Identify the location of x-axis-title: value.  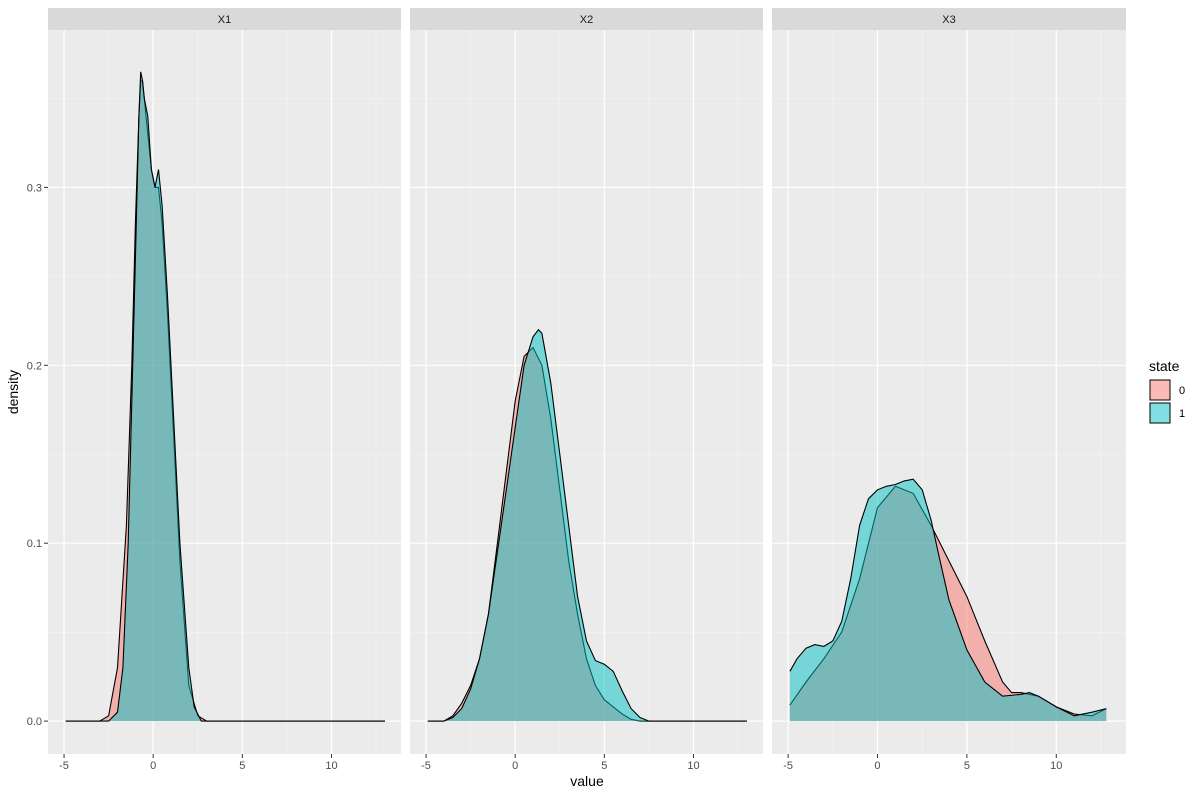
(587, 781).